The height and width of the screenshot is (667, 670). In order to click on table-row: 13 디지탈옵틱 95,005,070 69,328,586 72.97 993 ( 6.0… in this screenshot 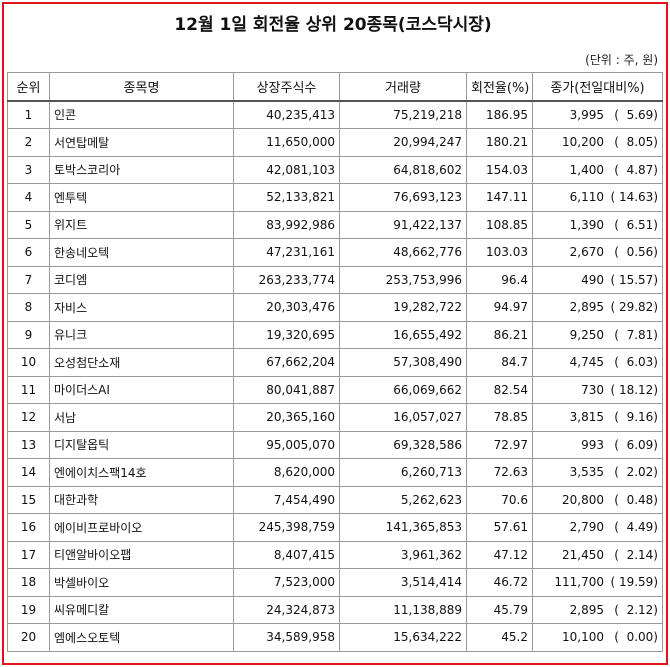, I will do `click(335, 444)`.